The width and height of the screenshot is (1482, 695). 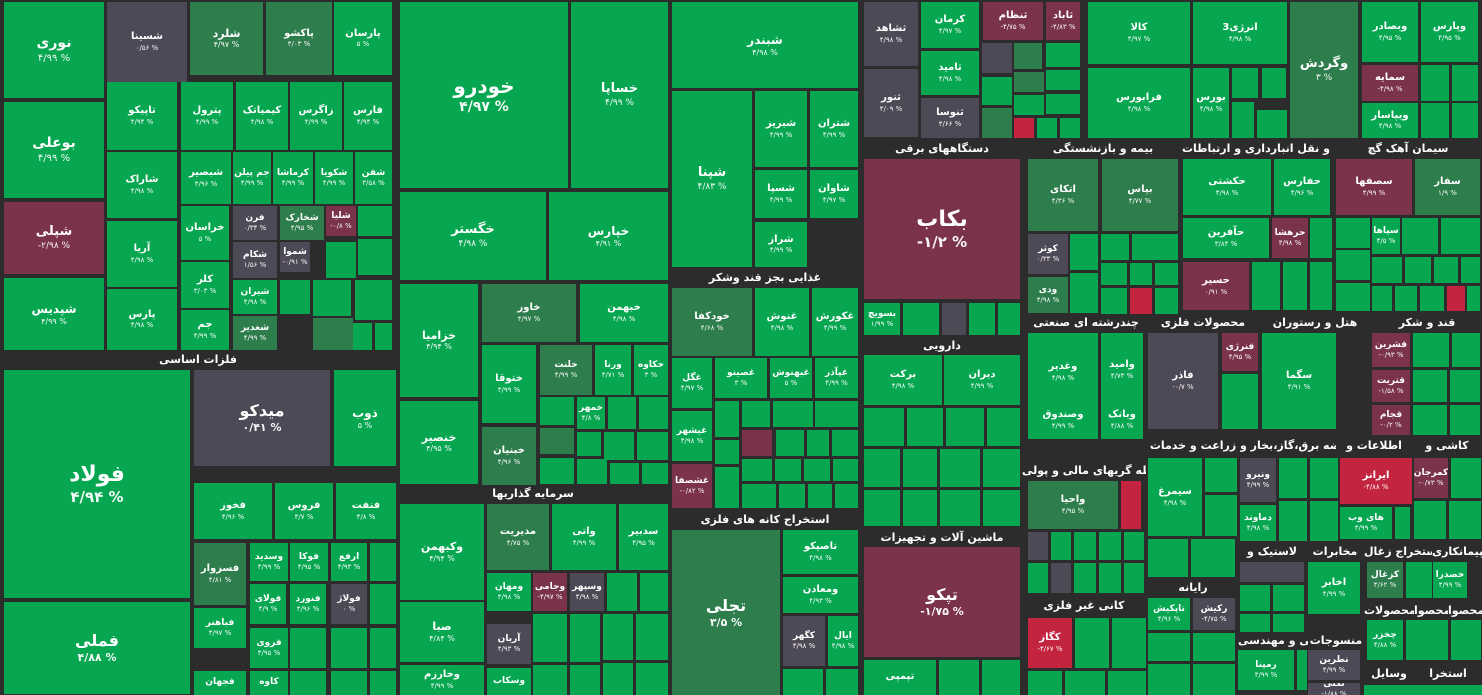 What do you see at coordinates (1226, 238) in the screenshot?
I see `stock-tile-haafarin: حآفرین ۳/۸۴ %` at bounding box center [1226, 238].